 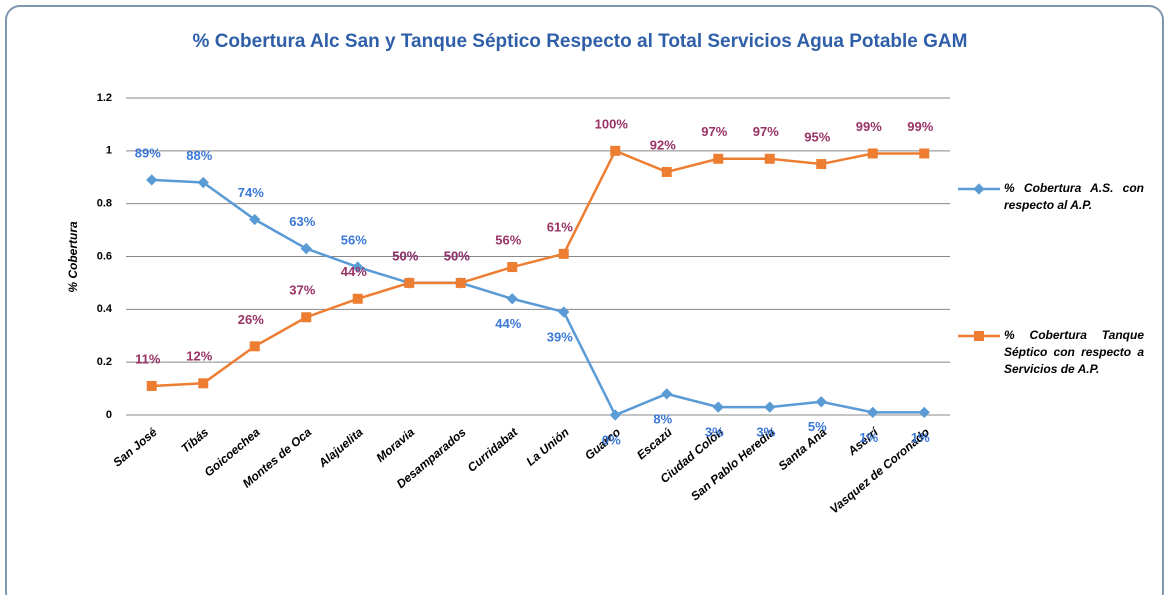 What do you see at coordinates (73, 257) in the screenshot?
I see `y-axis-label: % Cobertura` at bounding box center [73, 257].